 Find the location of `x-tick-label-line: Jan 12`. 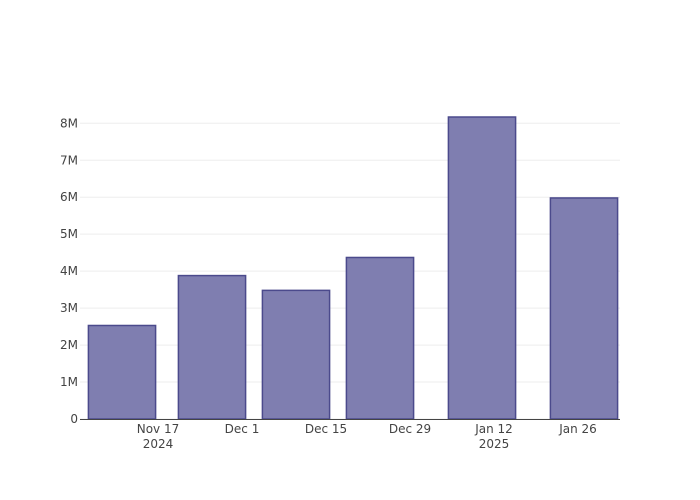

x-tick-label-line: Jan 12 is located at coordinates (493, 429).